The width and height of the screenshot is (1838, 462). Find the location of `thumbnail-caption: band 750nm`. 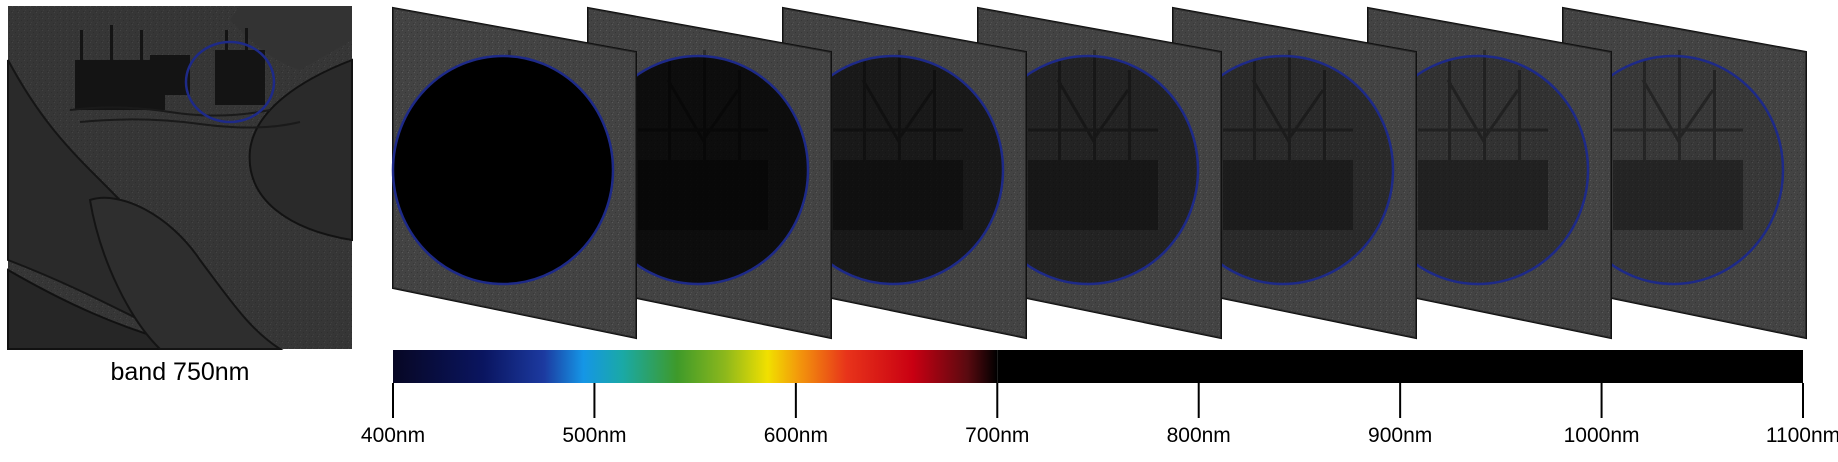

thumbnail-caption: band 750nm is located at coordinates (180, 372).